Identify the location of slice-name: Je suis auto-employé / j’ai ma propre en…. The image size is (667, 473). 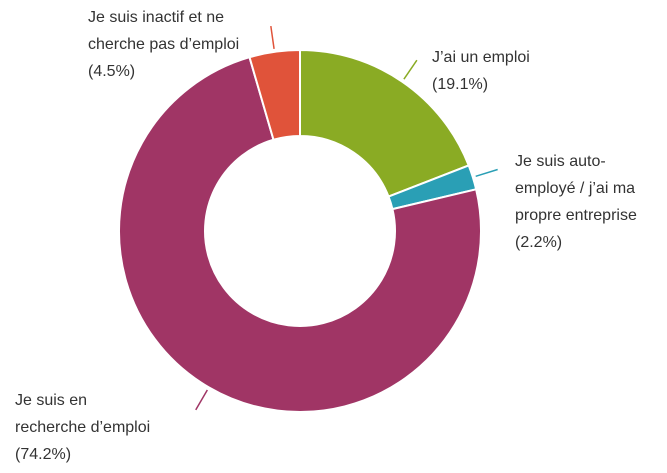
(576, 188).